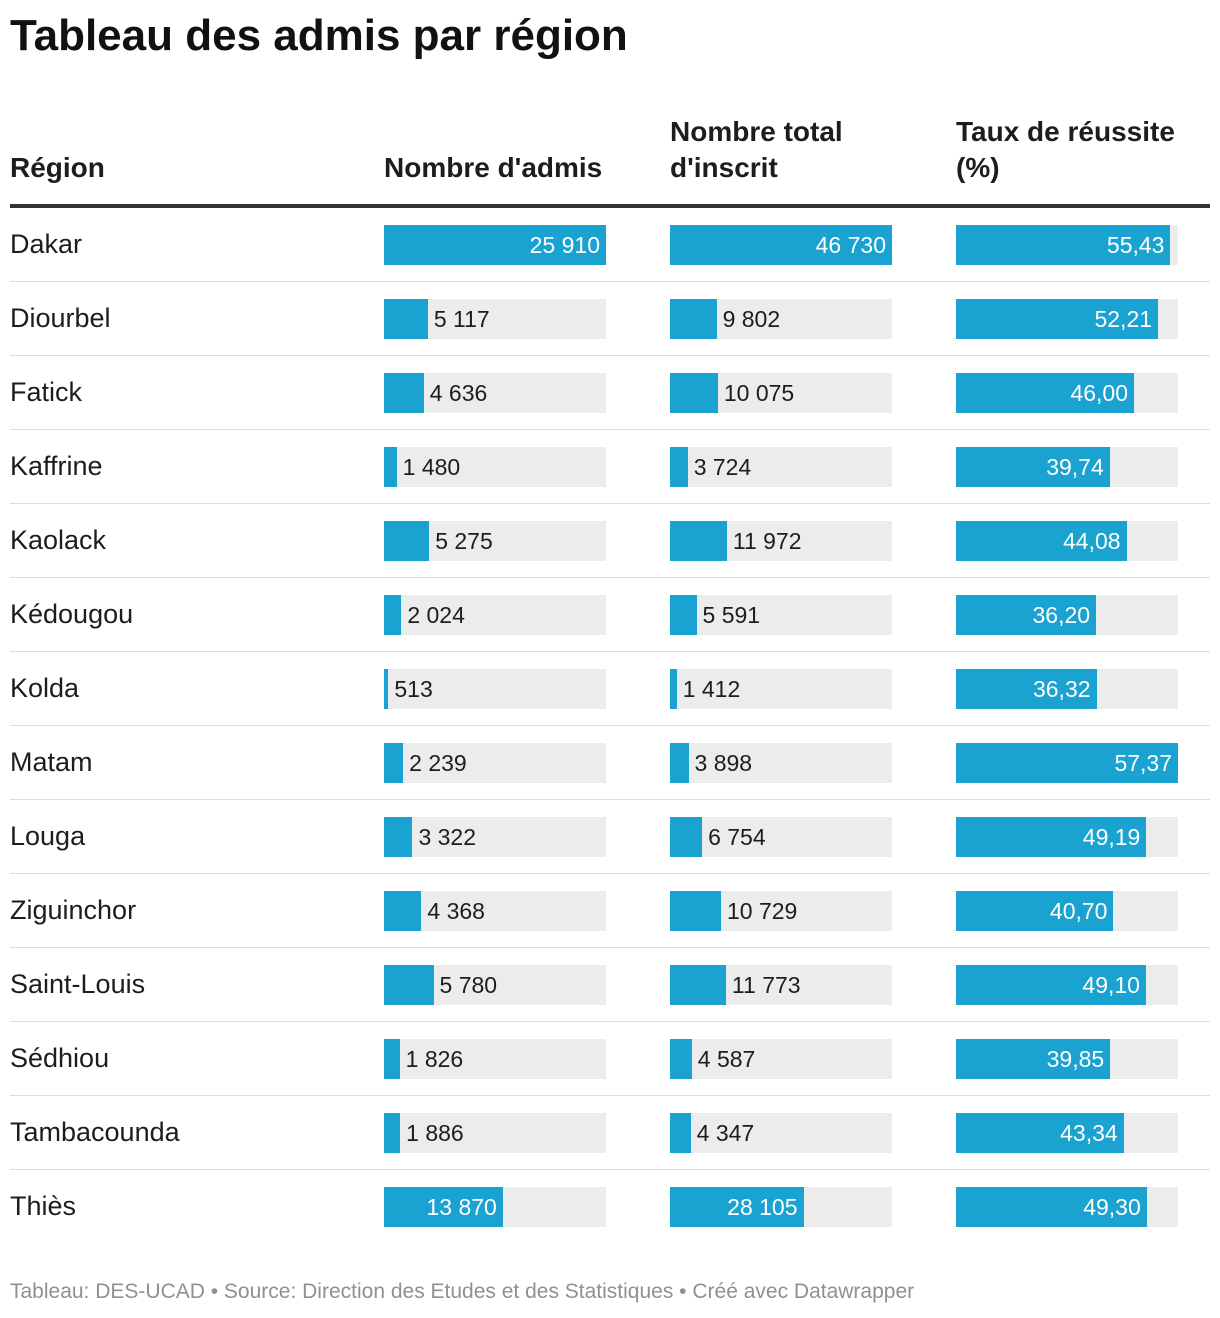 The height and width of the screenshot is (1318, 1220). I want to click on bar-label-admis: 1 886, so click(435, 1133).